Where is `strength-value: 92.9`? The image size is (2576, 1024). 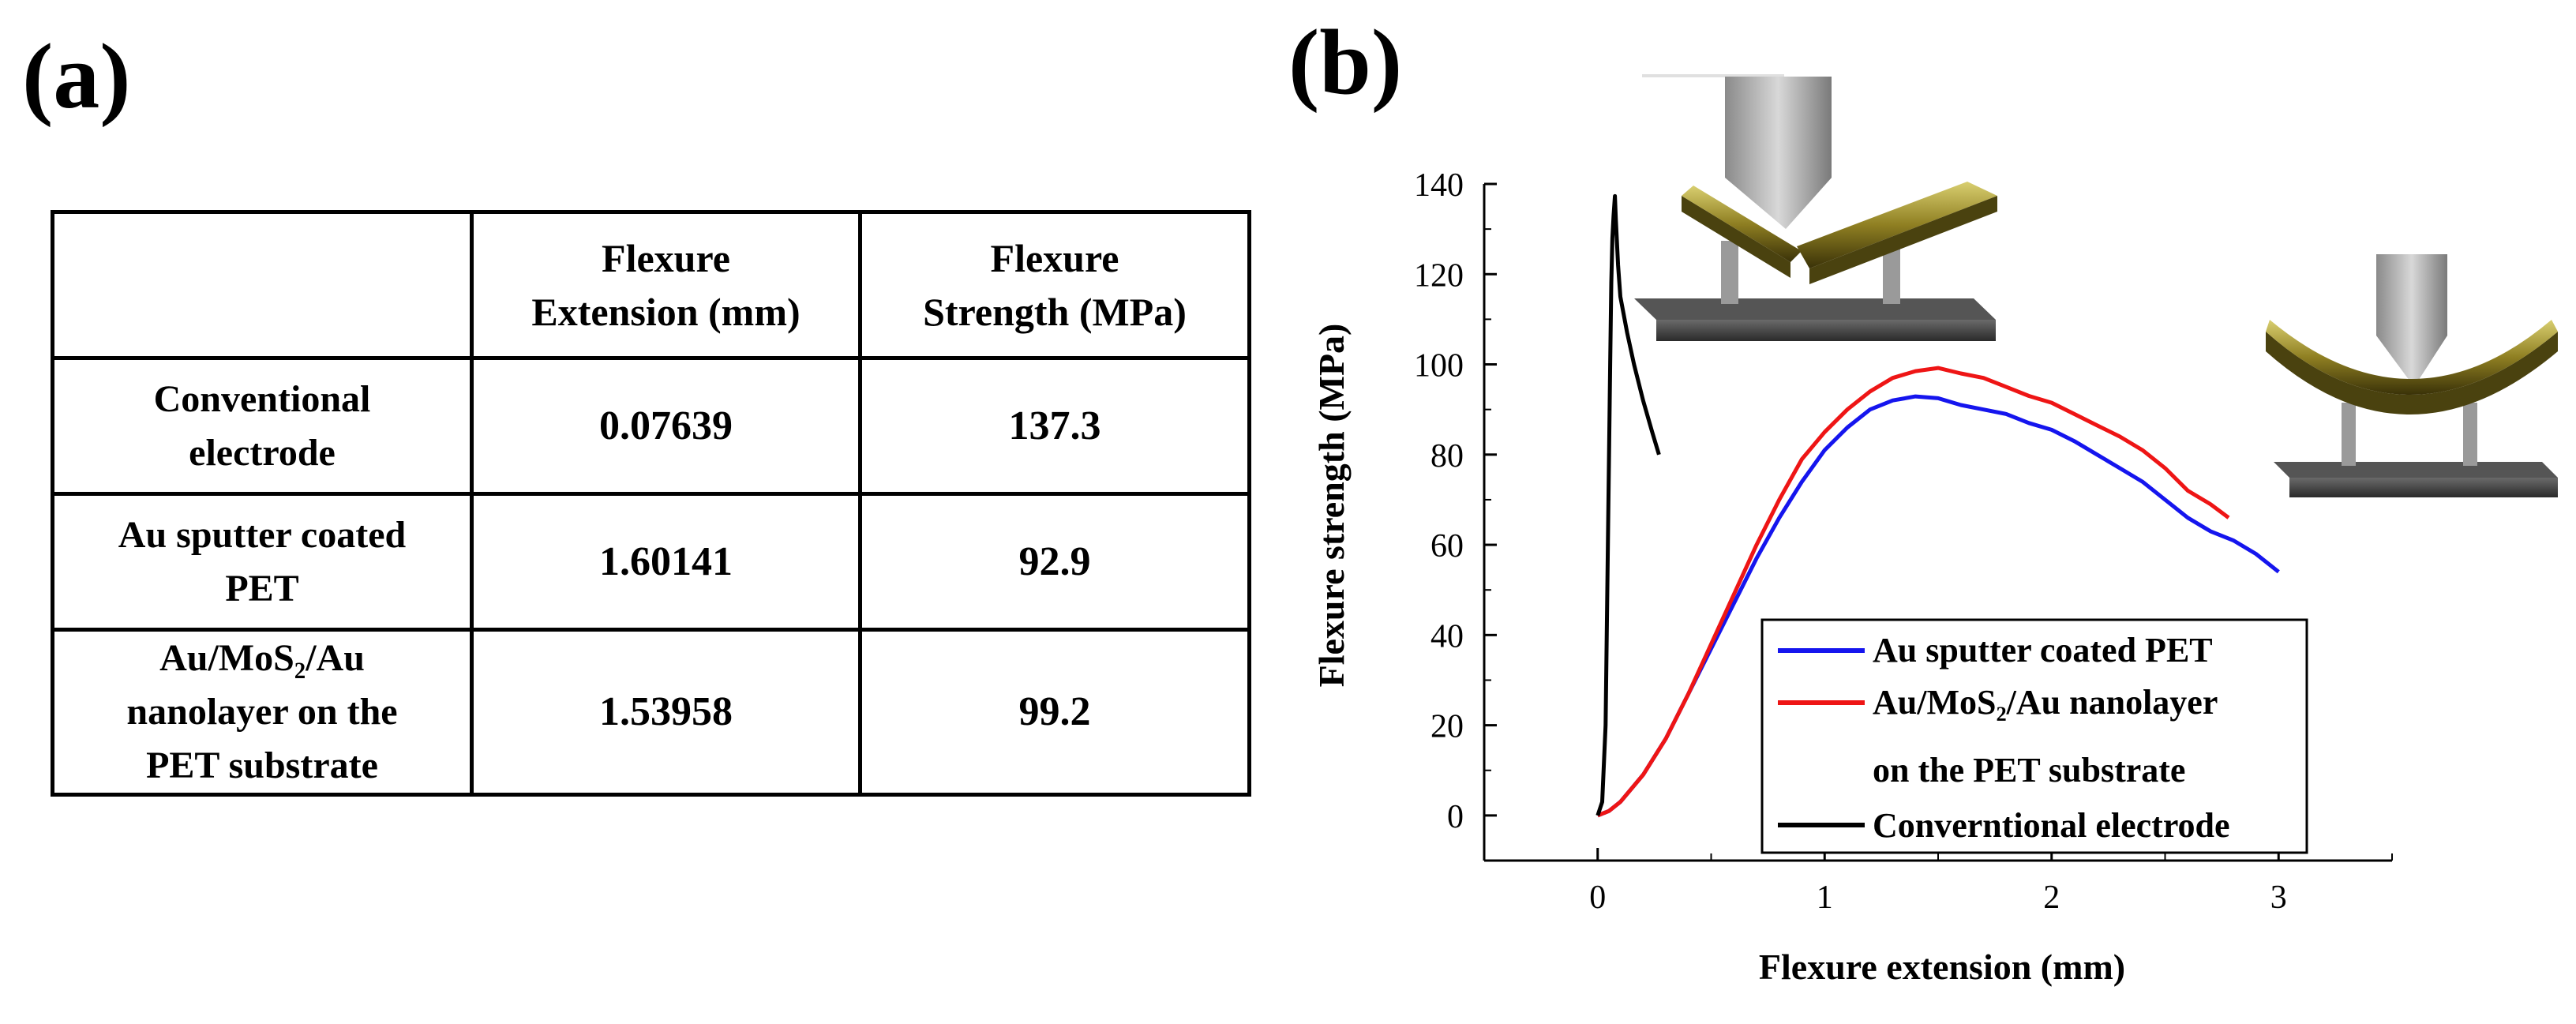 strength-value: 92.9 is located at coordinates (1054, 562).